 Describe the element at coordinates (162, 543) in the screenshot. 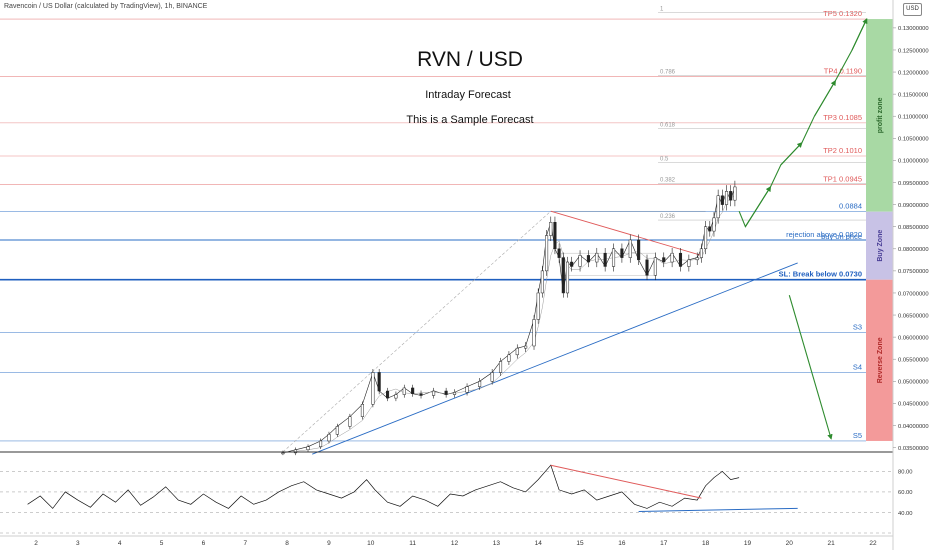

I see `time-tick-label: 5` at that location.